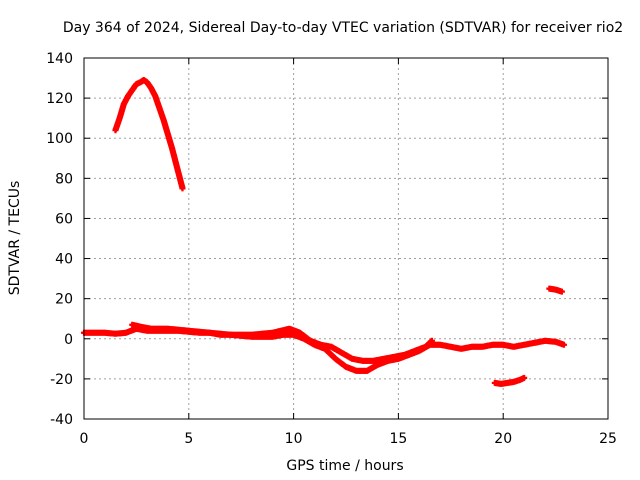  I want to click on y-tick-label: 20, so click(64, 300).